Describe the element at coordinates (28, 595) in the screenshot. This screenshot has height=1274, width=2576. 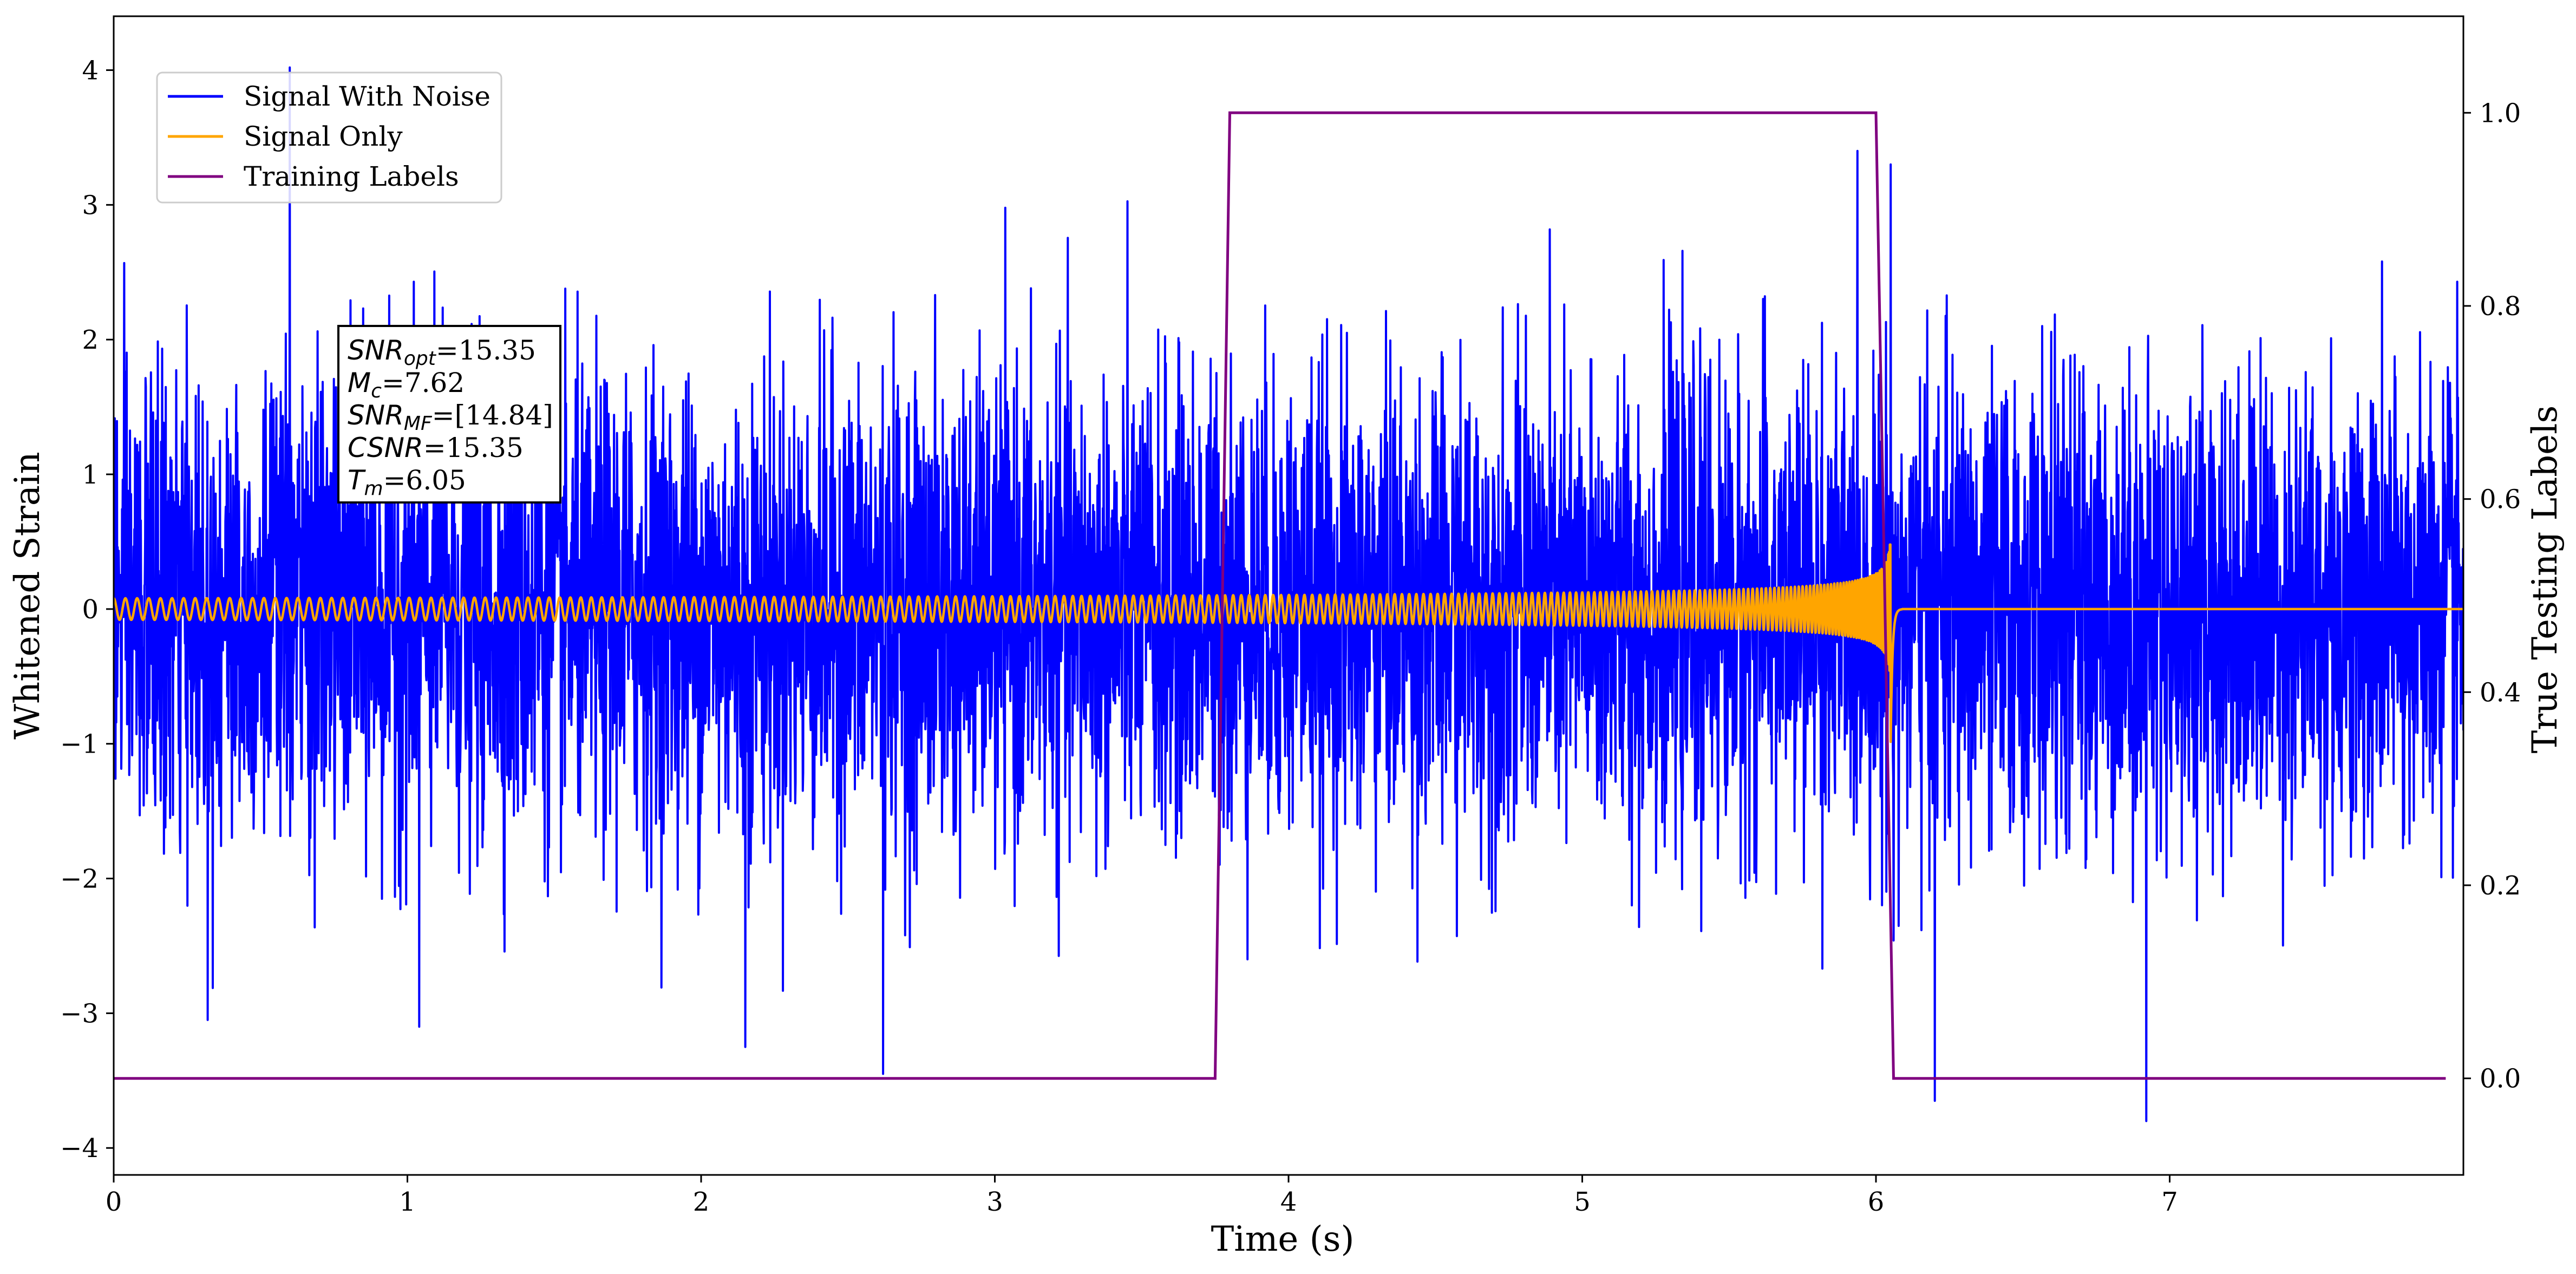
I see `y-axis-title: Whitened Strain` at that location.